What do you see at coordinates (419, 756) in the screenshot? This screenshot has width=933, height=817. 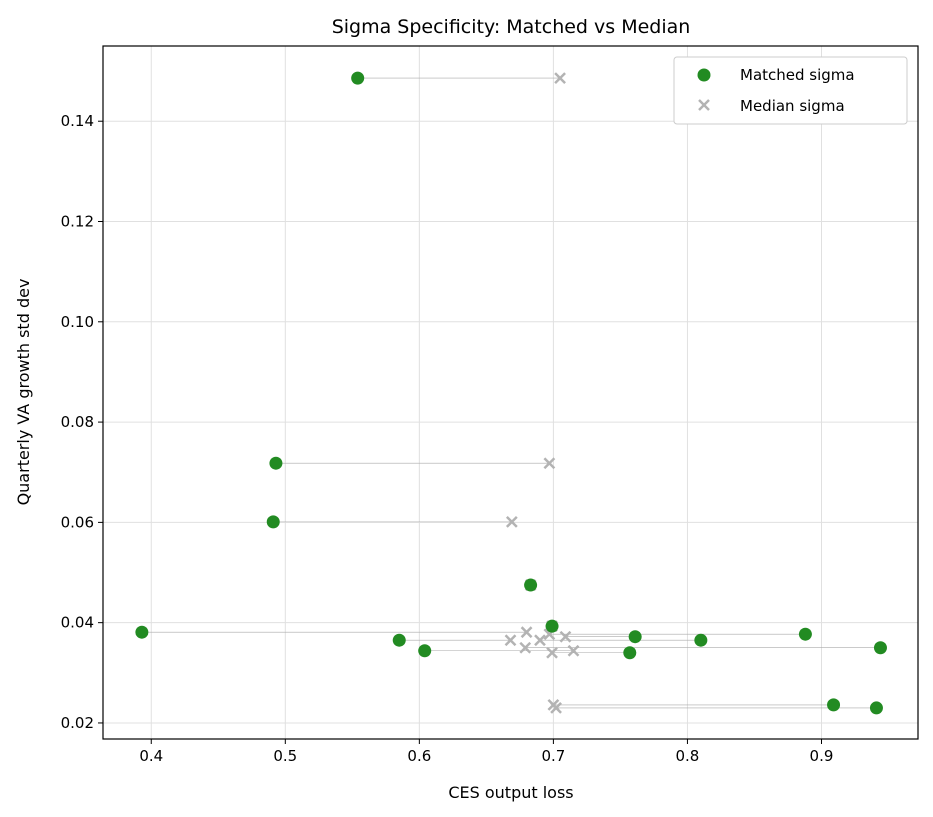 I see `x-tick-label: 0.6` at bounding box center [419, 756].